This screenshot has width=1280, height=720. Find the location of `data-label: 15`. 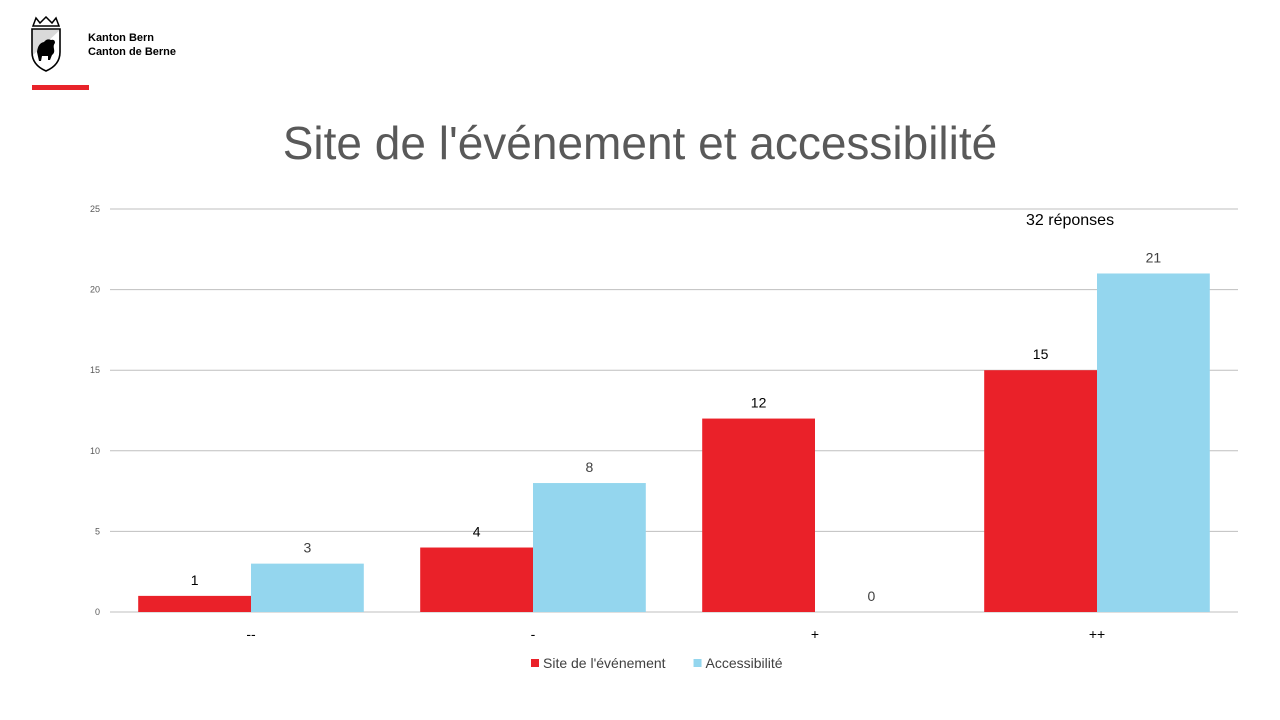

data-label: 15 is located at coordinates (1041, 354).